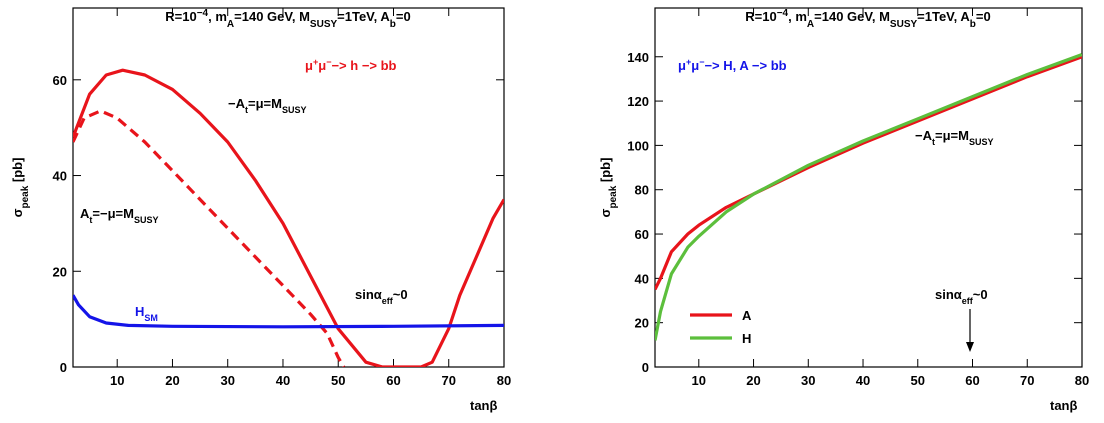 The width and height of the screenshot is (1104, 423). What do you see at coordinates (745, 65) in the screenshot?
I see `text-part: −> H, A −> bb` at bounding box center [745, 65].